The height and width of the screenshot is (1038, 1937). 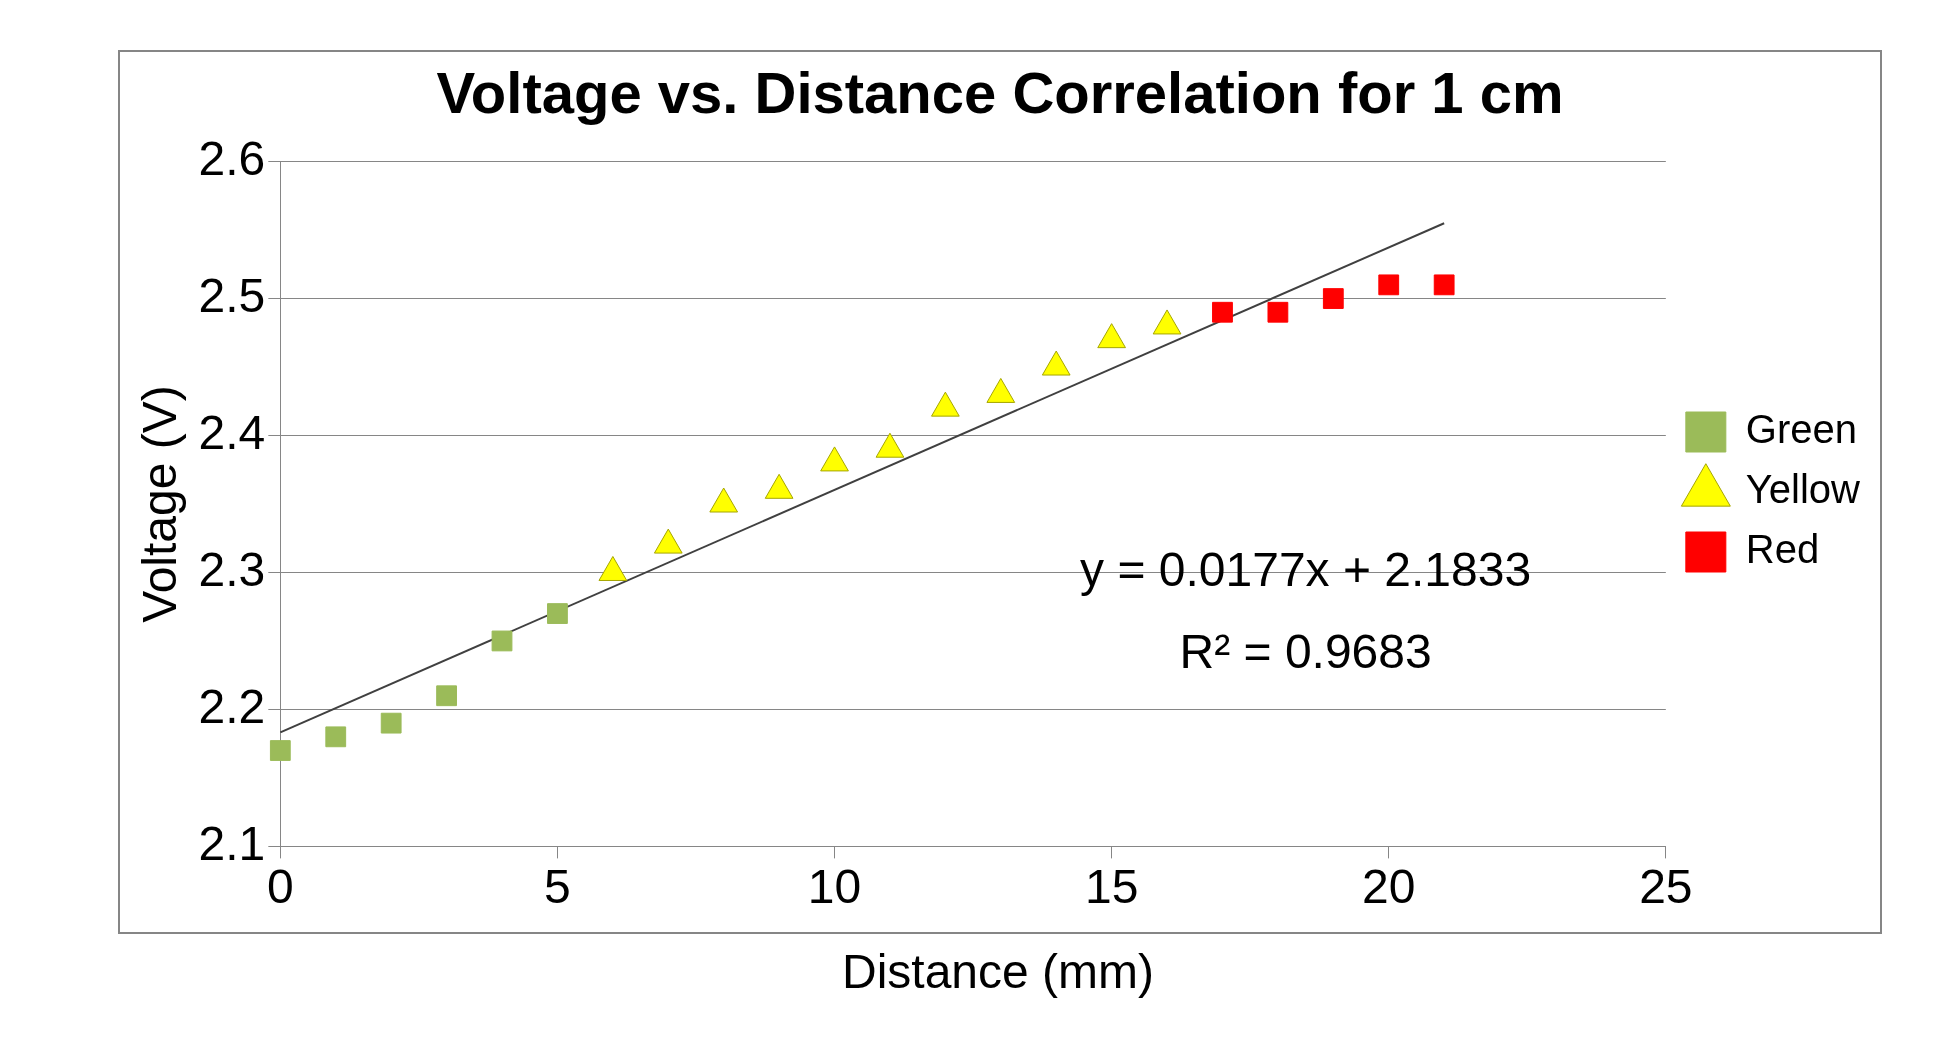 I want to click on y-tick-label: 2.3, so click(x=232, y=569).